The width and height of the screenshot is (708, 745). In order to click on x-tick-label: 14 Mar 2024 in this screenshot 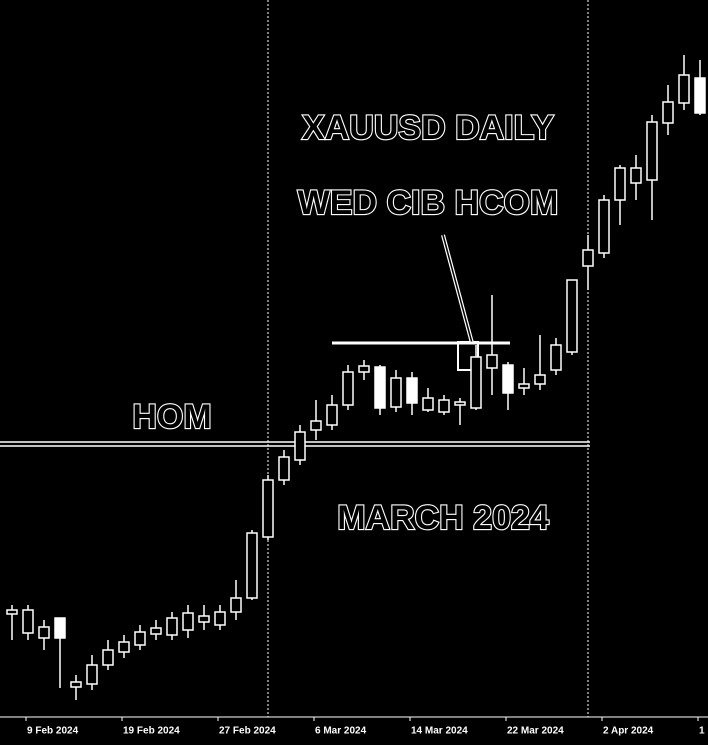, I will do `click(439, 731)`.